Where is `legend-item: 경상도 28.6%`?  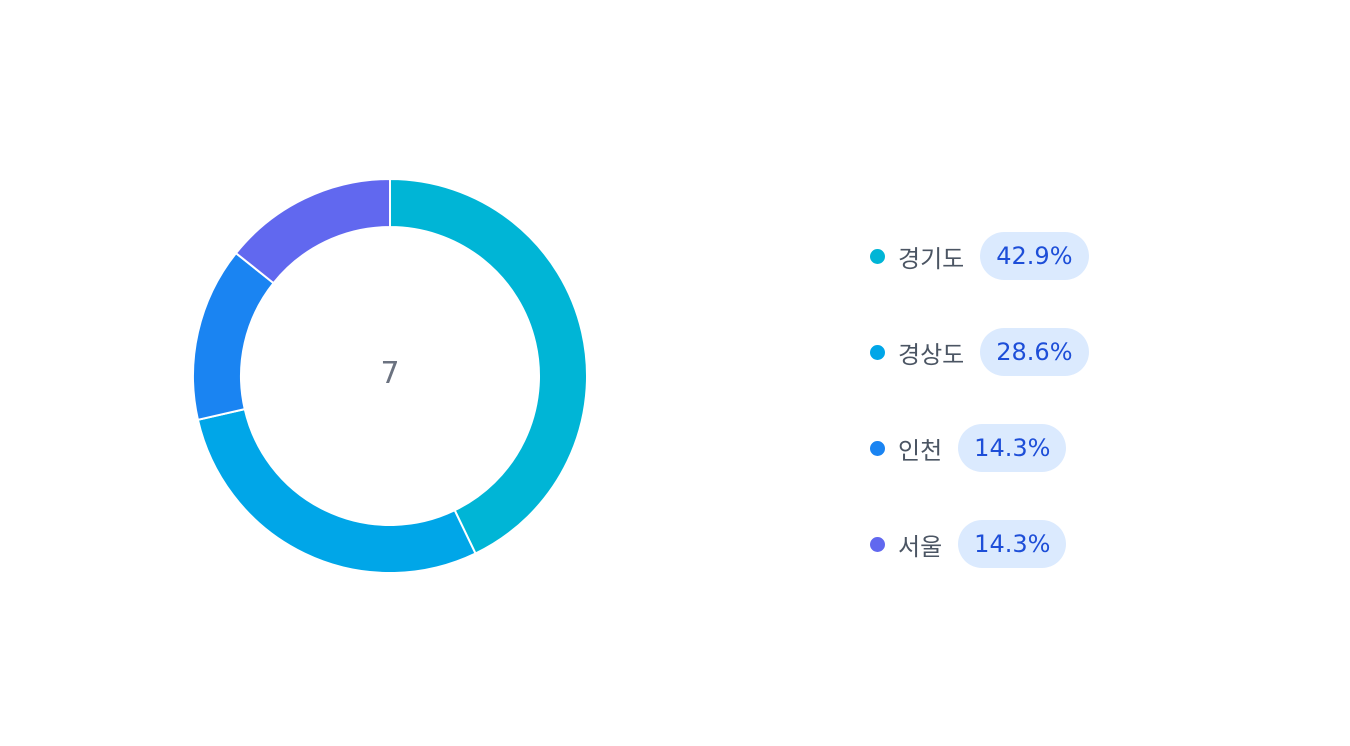 legend-item: 경상도 28.6% is located at coordinates (979, 352).